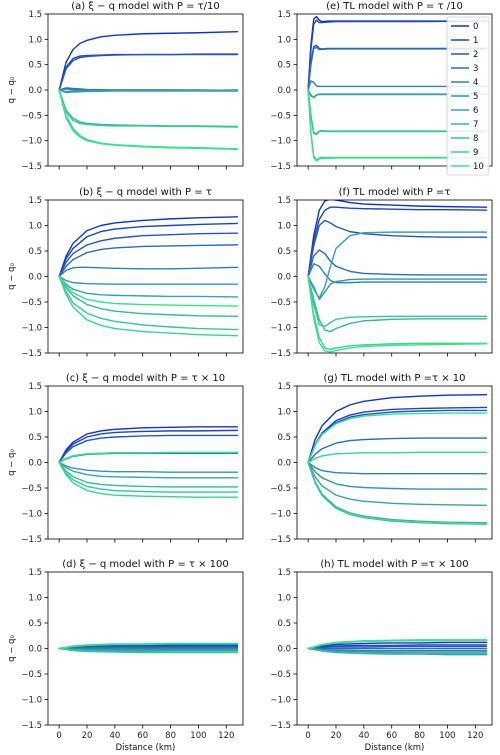  Describe the element at coordinates (475, 83) in the screenshot. I see `legend-label-4: 4` at that location.